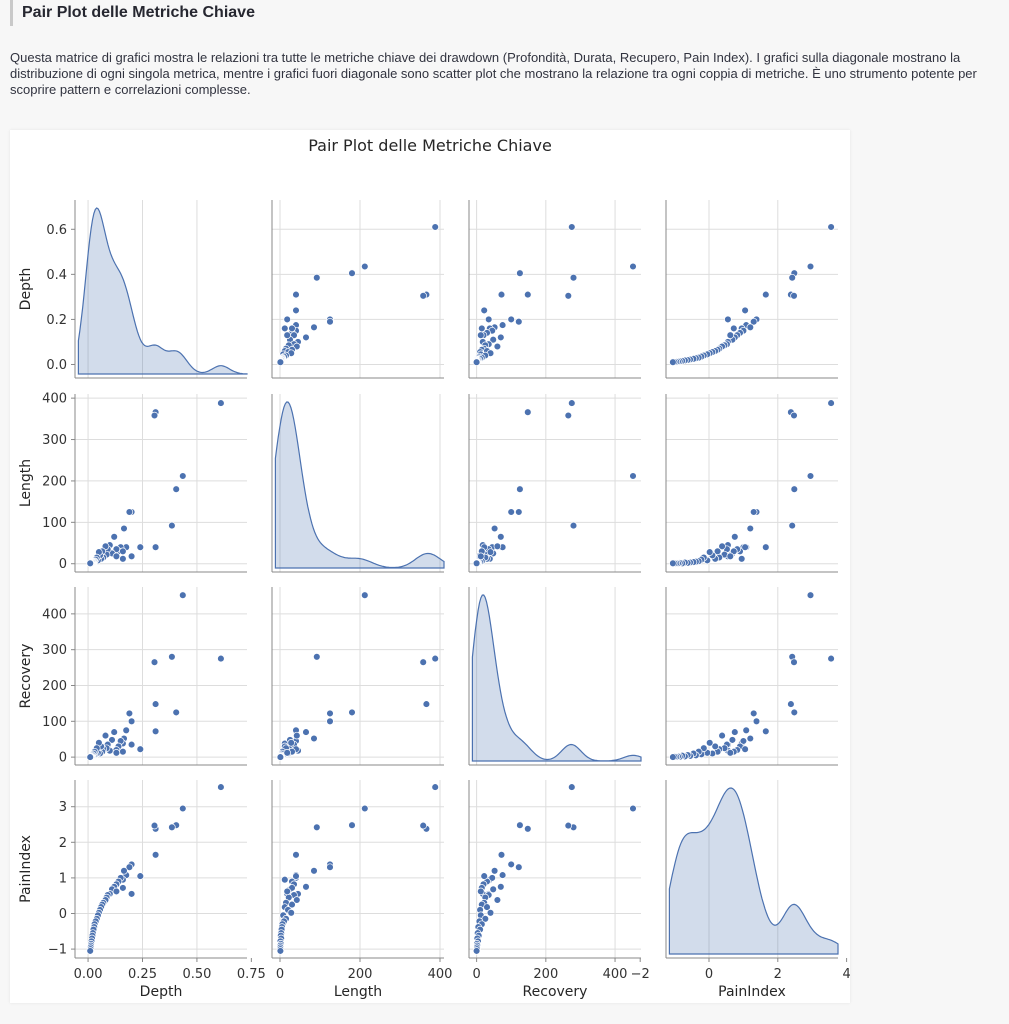  Describe the element at coordinates (157, 881) in the screenshot. I see `panel-painindex-vs-depth: −1 0 1 2 3 0.00 0.25 0.50 0.75` at that location.